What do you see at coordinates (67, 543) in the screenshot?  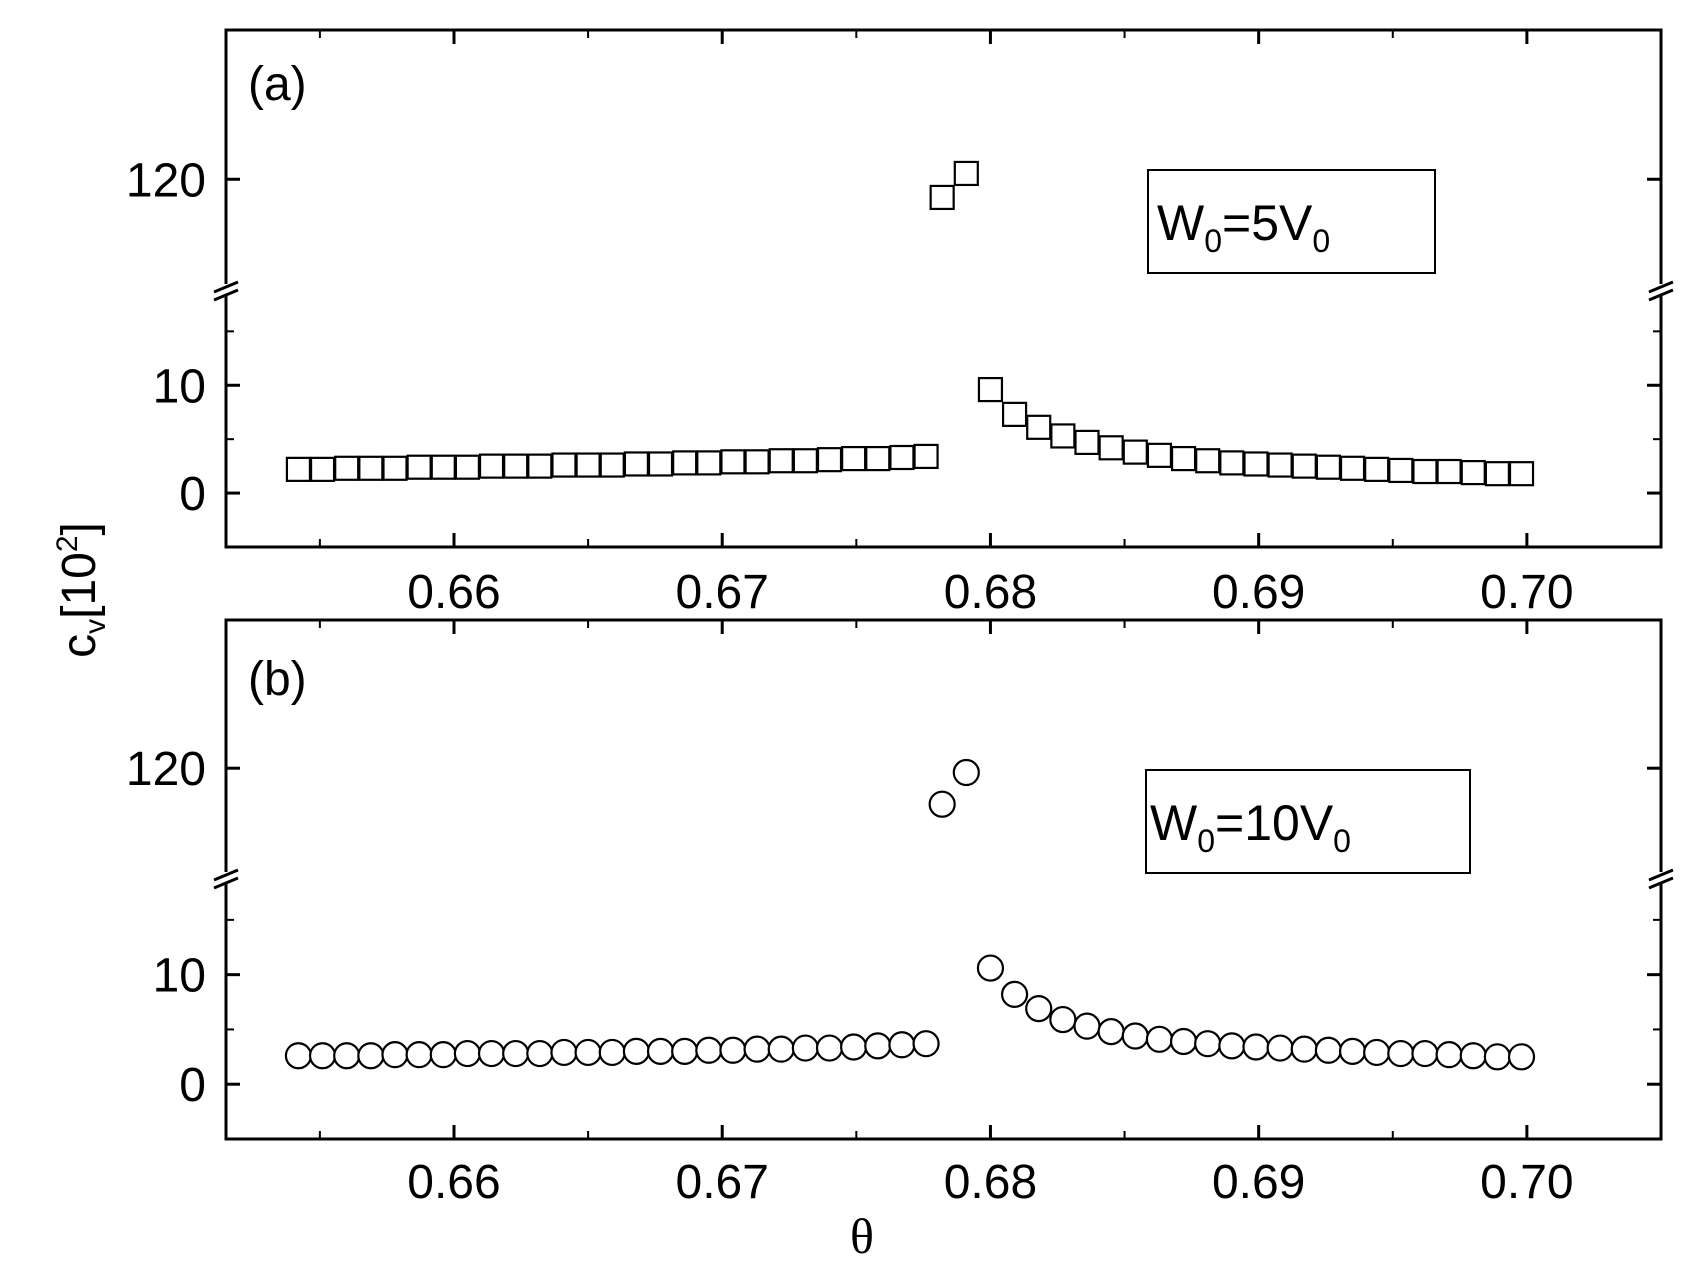 I see `y-axis-title-sup: 2` at bounding box center [67, 543].